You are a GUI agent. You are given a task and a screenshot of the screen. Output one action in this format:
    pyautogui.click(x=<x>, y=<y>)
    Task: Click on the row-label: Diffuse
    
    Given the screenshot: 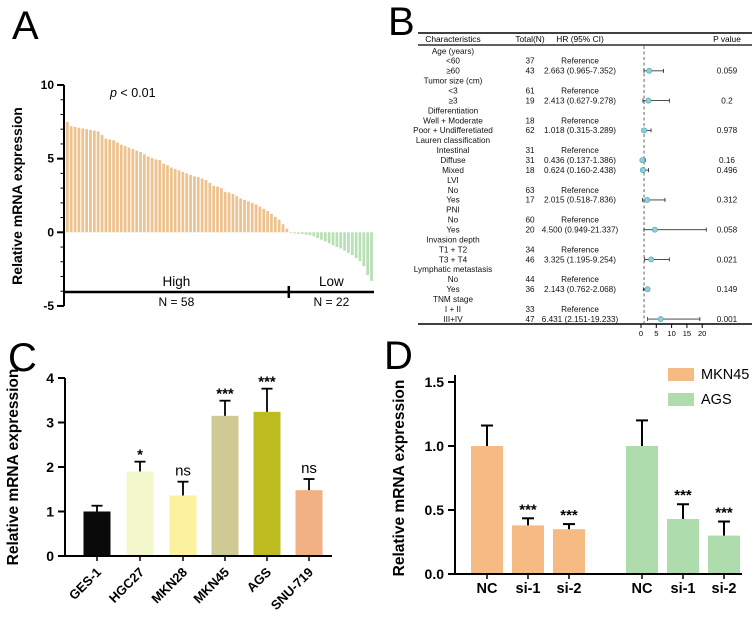 What is the action you would take?
    pyautogui.click(x=453, y=160)
    